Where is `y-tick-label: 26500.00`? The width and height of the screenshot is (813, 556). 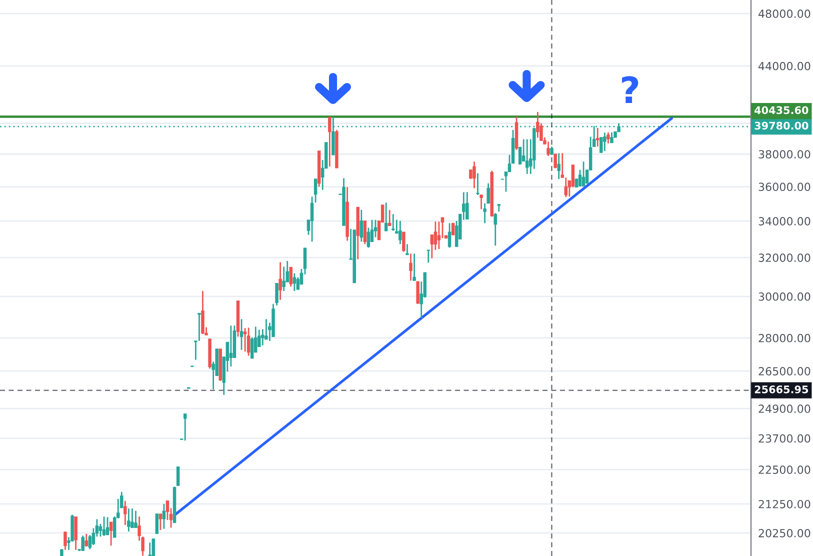
y-tick-label: 26500.00 is located at coordinates (784, 371).